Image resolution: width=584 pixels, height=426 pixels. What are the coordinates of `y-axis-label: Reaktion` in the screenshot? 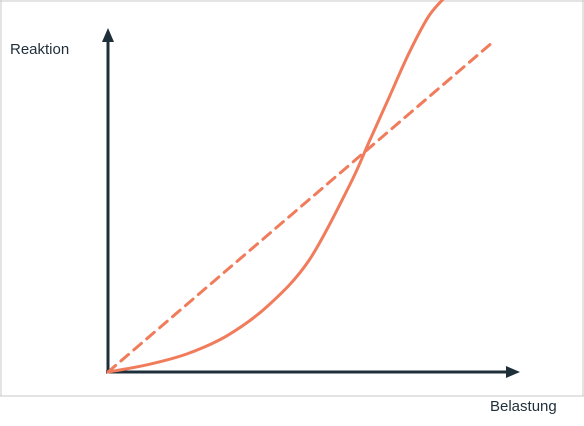 It's located at (39, 49).